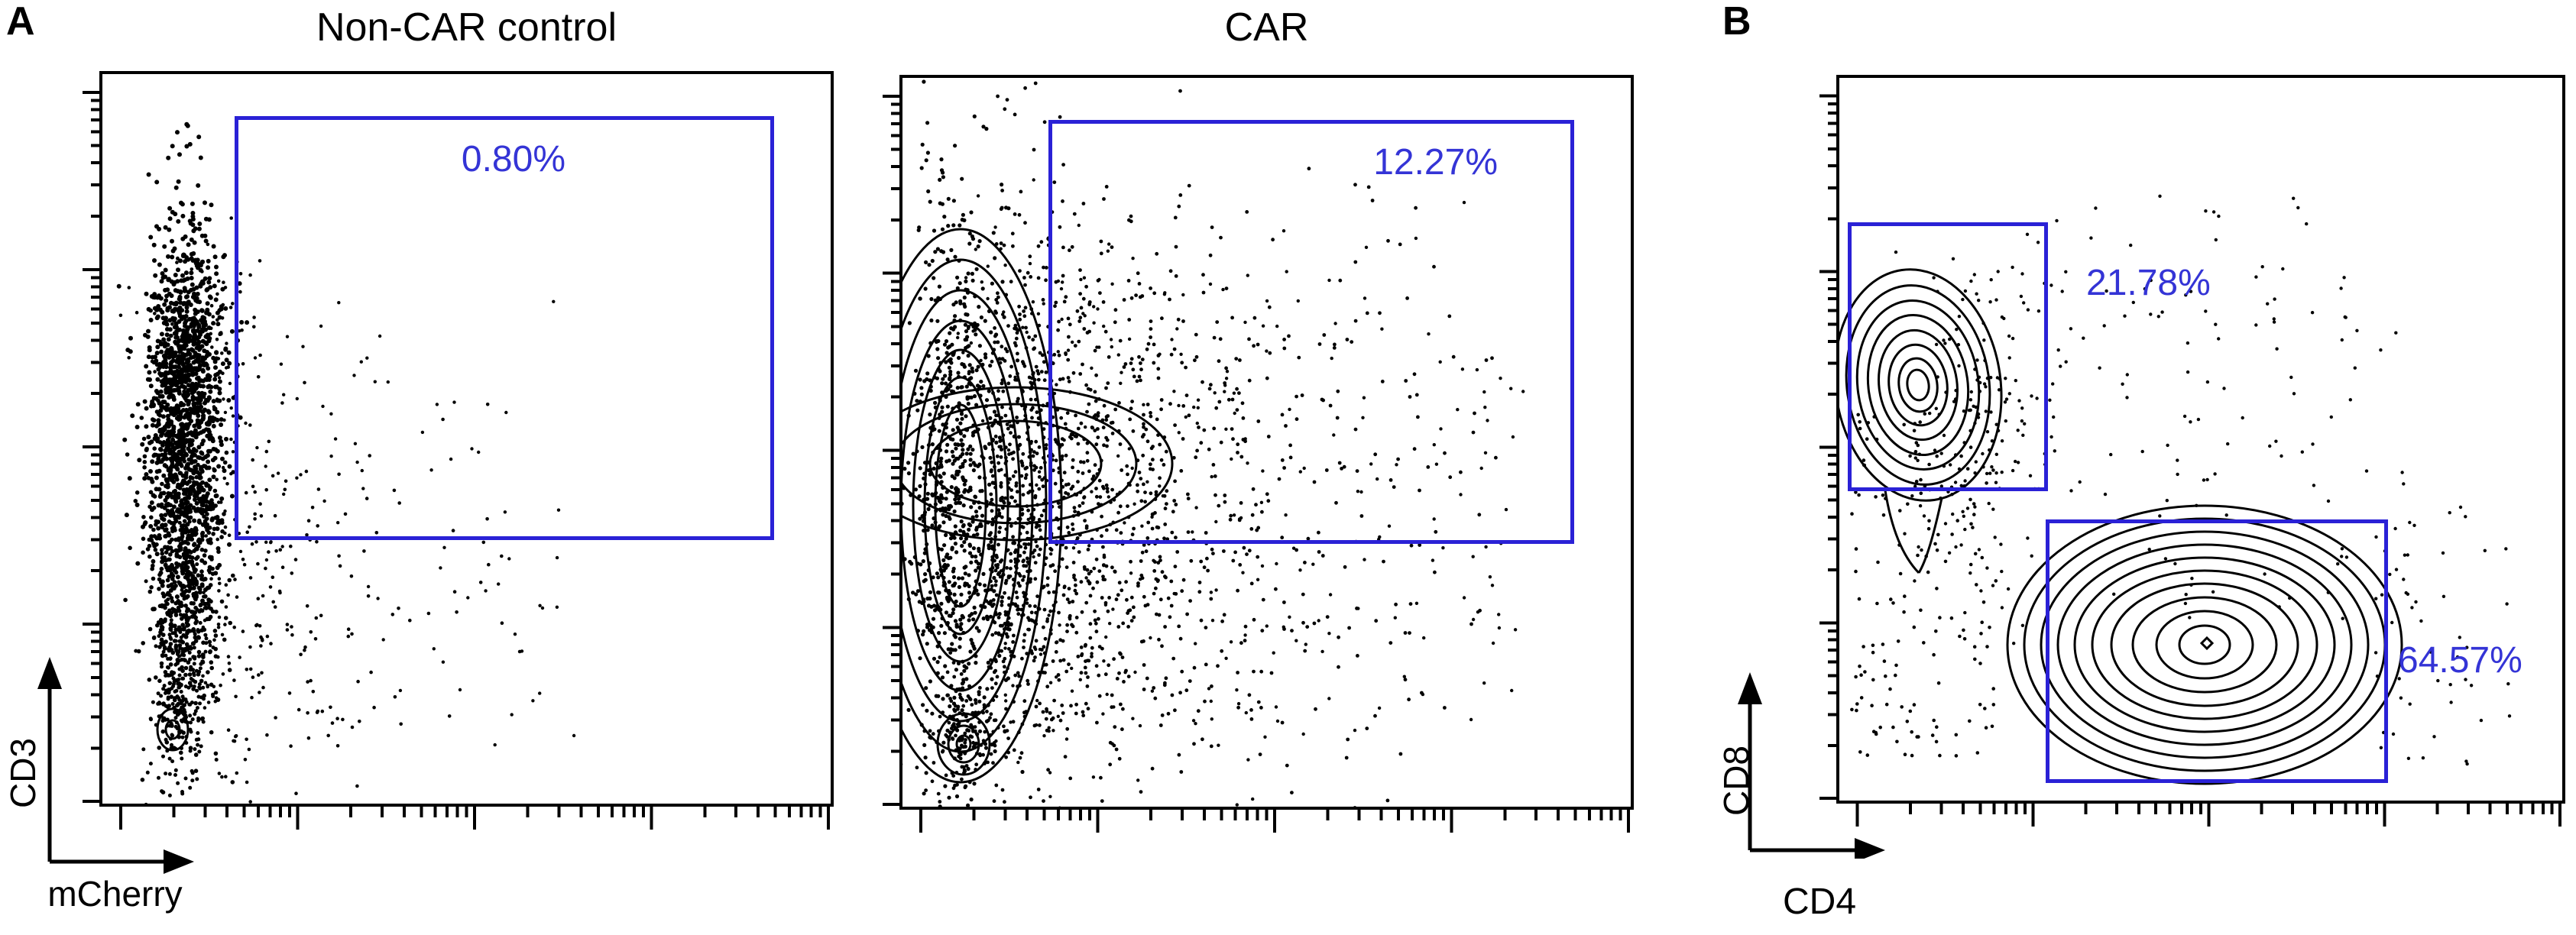 The width and height of the screenshot is (2576, 935). I want to click on axis-arrows-panel-a, so click(116, 765).